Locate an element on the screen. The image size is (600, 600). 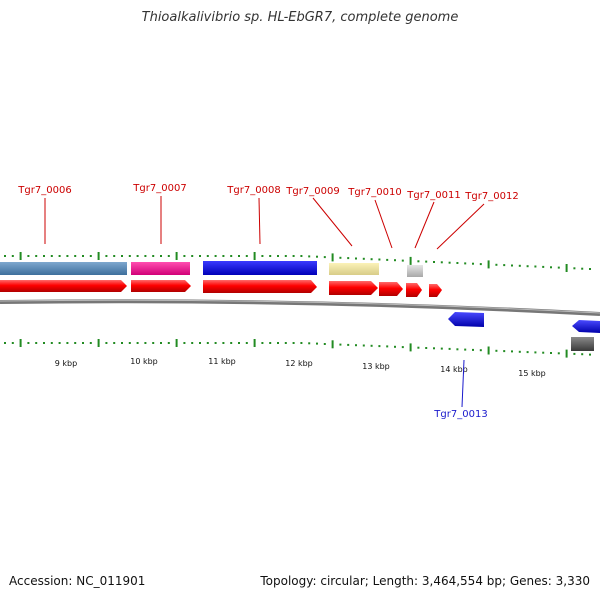
label-tgr7-0009: Tgr7_0009 is located at coordinates (312, 191).